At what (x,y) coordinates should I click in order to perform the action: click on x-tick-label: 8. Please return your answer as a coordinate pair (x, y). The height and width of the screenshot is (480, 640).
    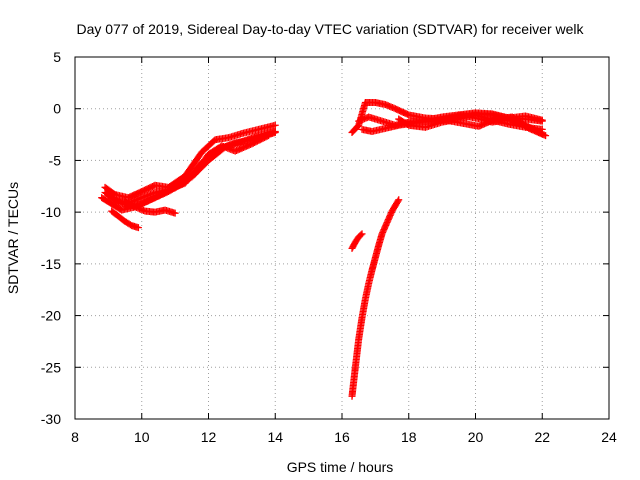
    Looking at the image, I should click on (75, 437).